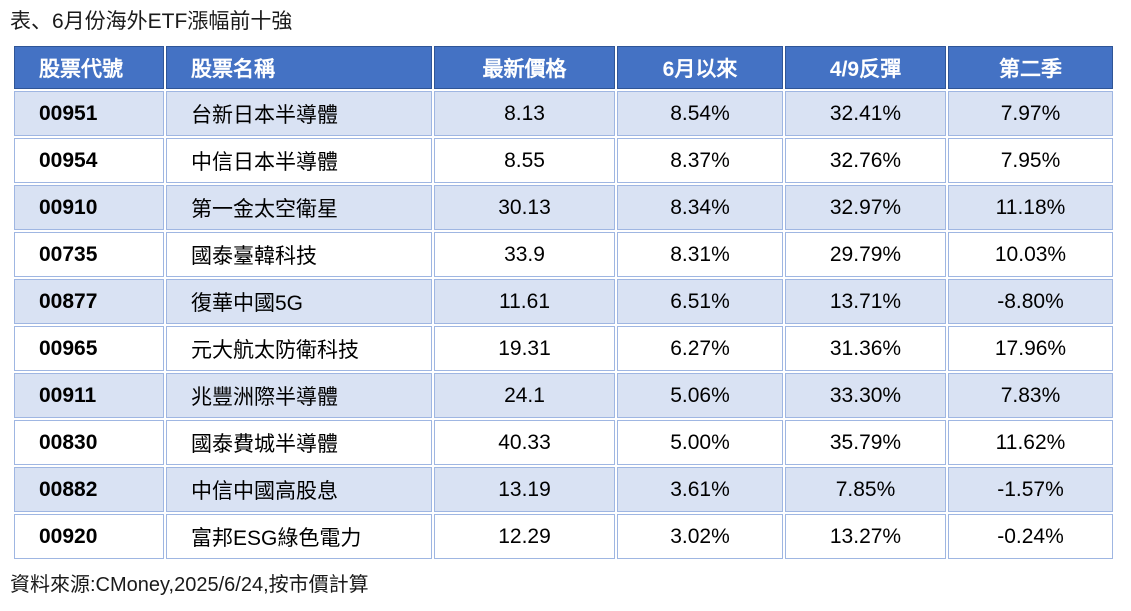 This screenshot has height=611, width=1131. What do you see at coordinates (865, 442) in the screenshot?
I see `cell-rebound-409: 35.79%` at bounding box center [865, 442].